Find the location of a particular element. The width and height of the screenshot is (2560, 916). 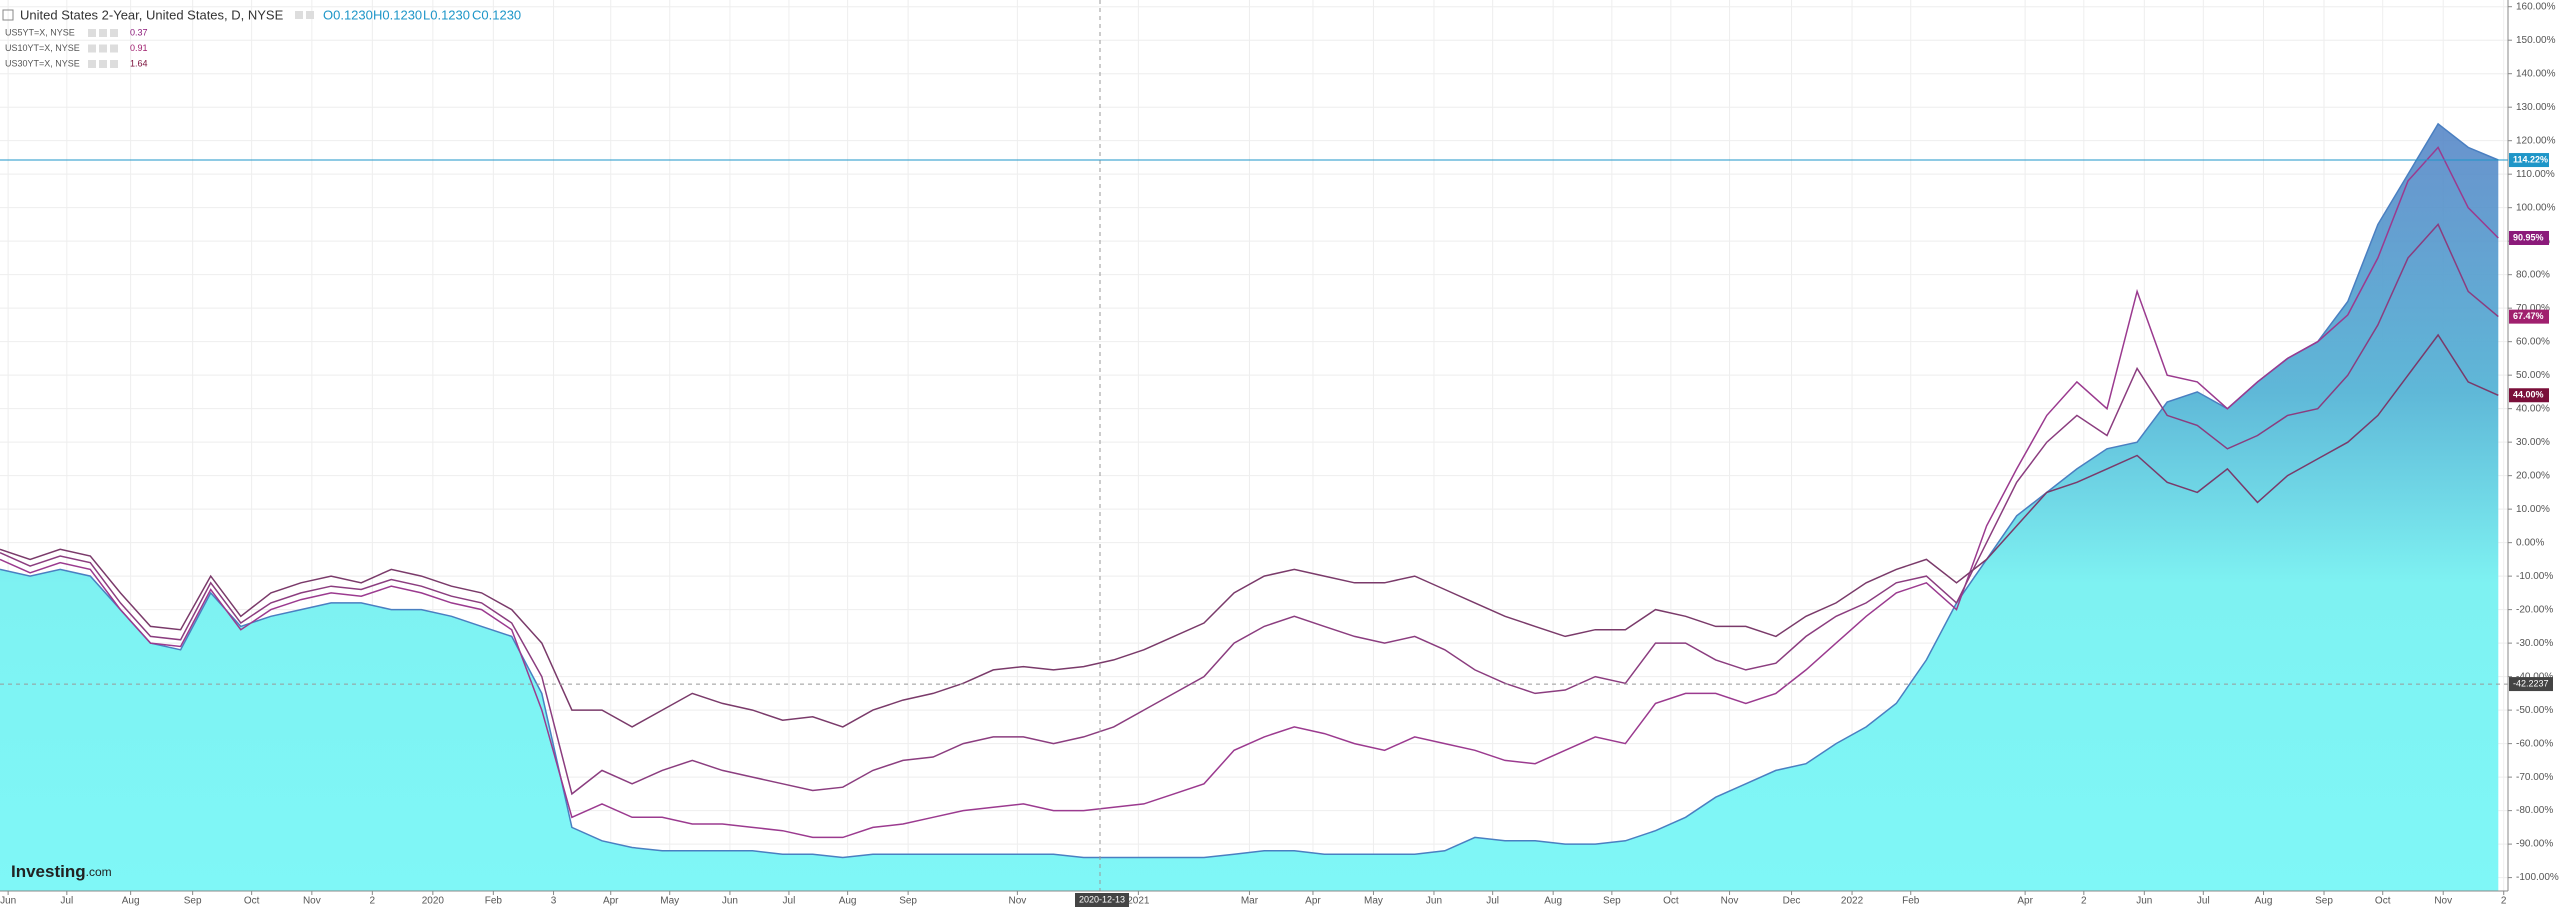

y-tick-label: 160.00% is located at coordinates (2536, 6).